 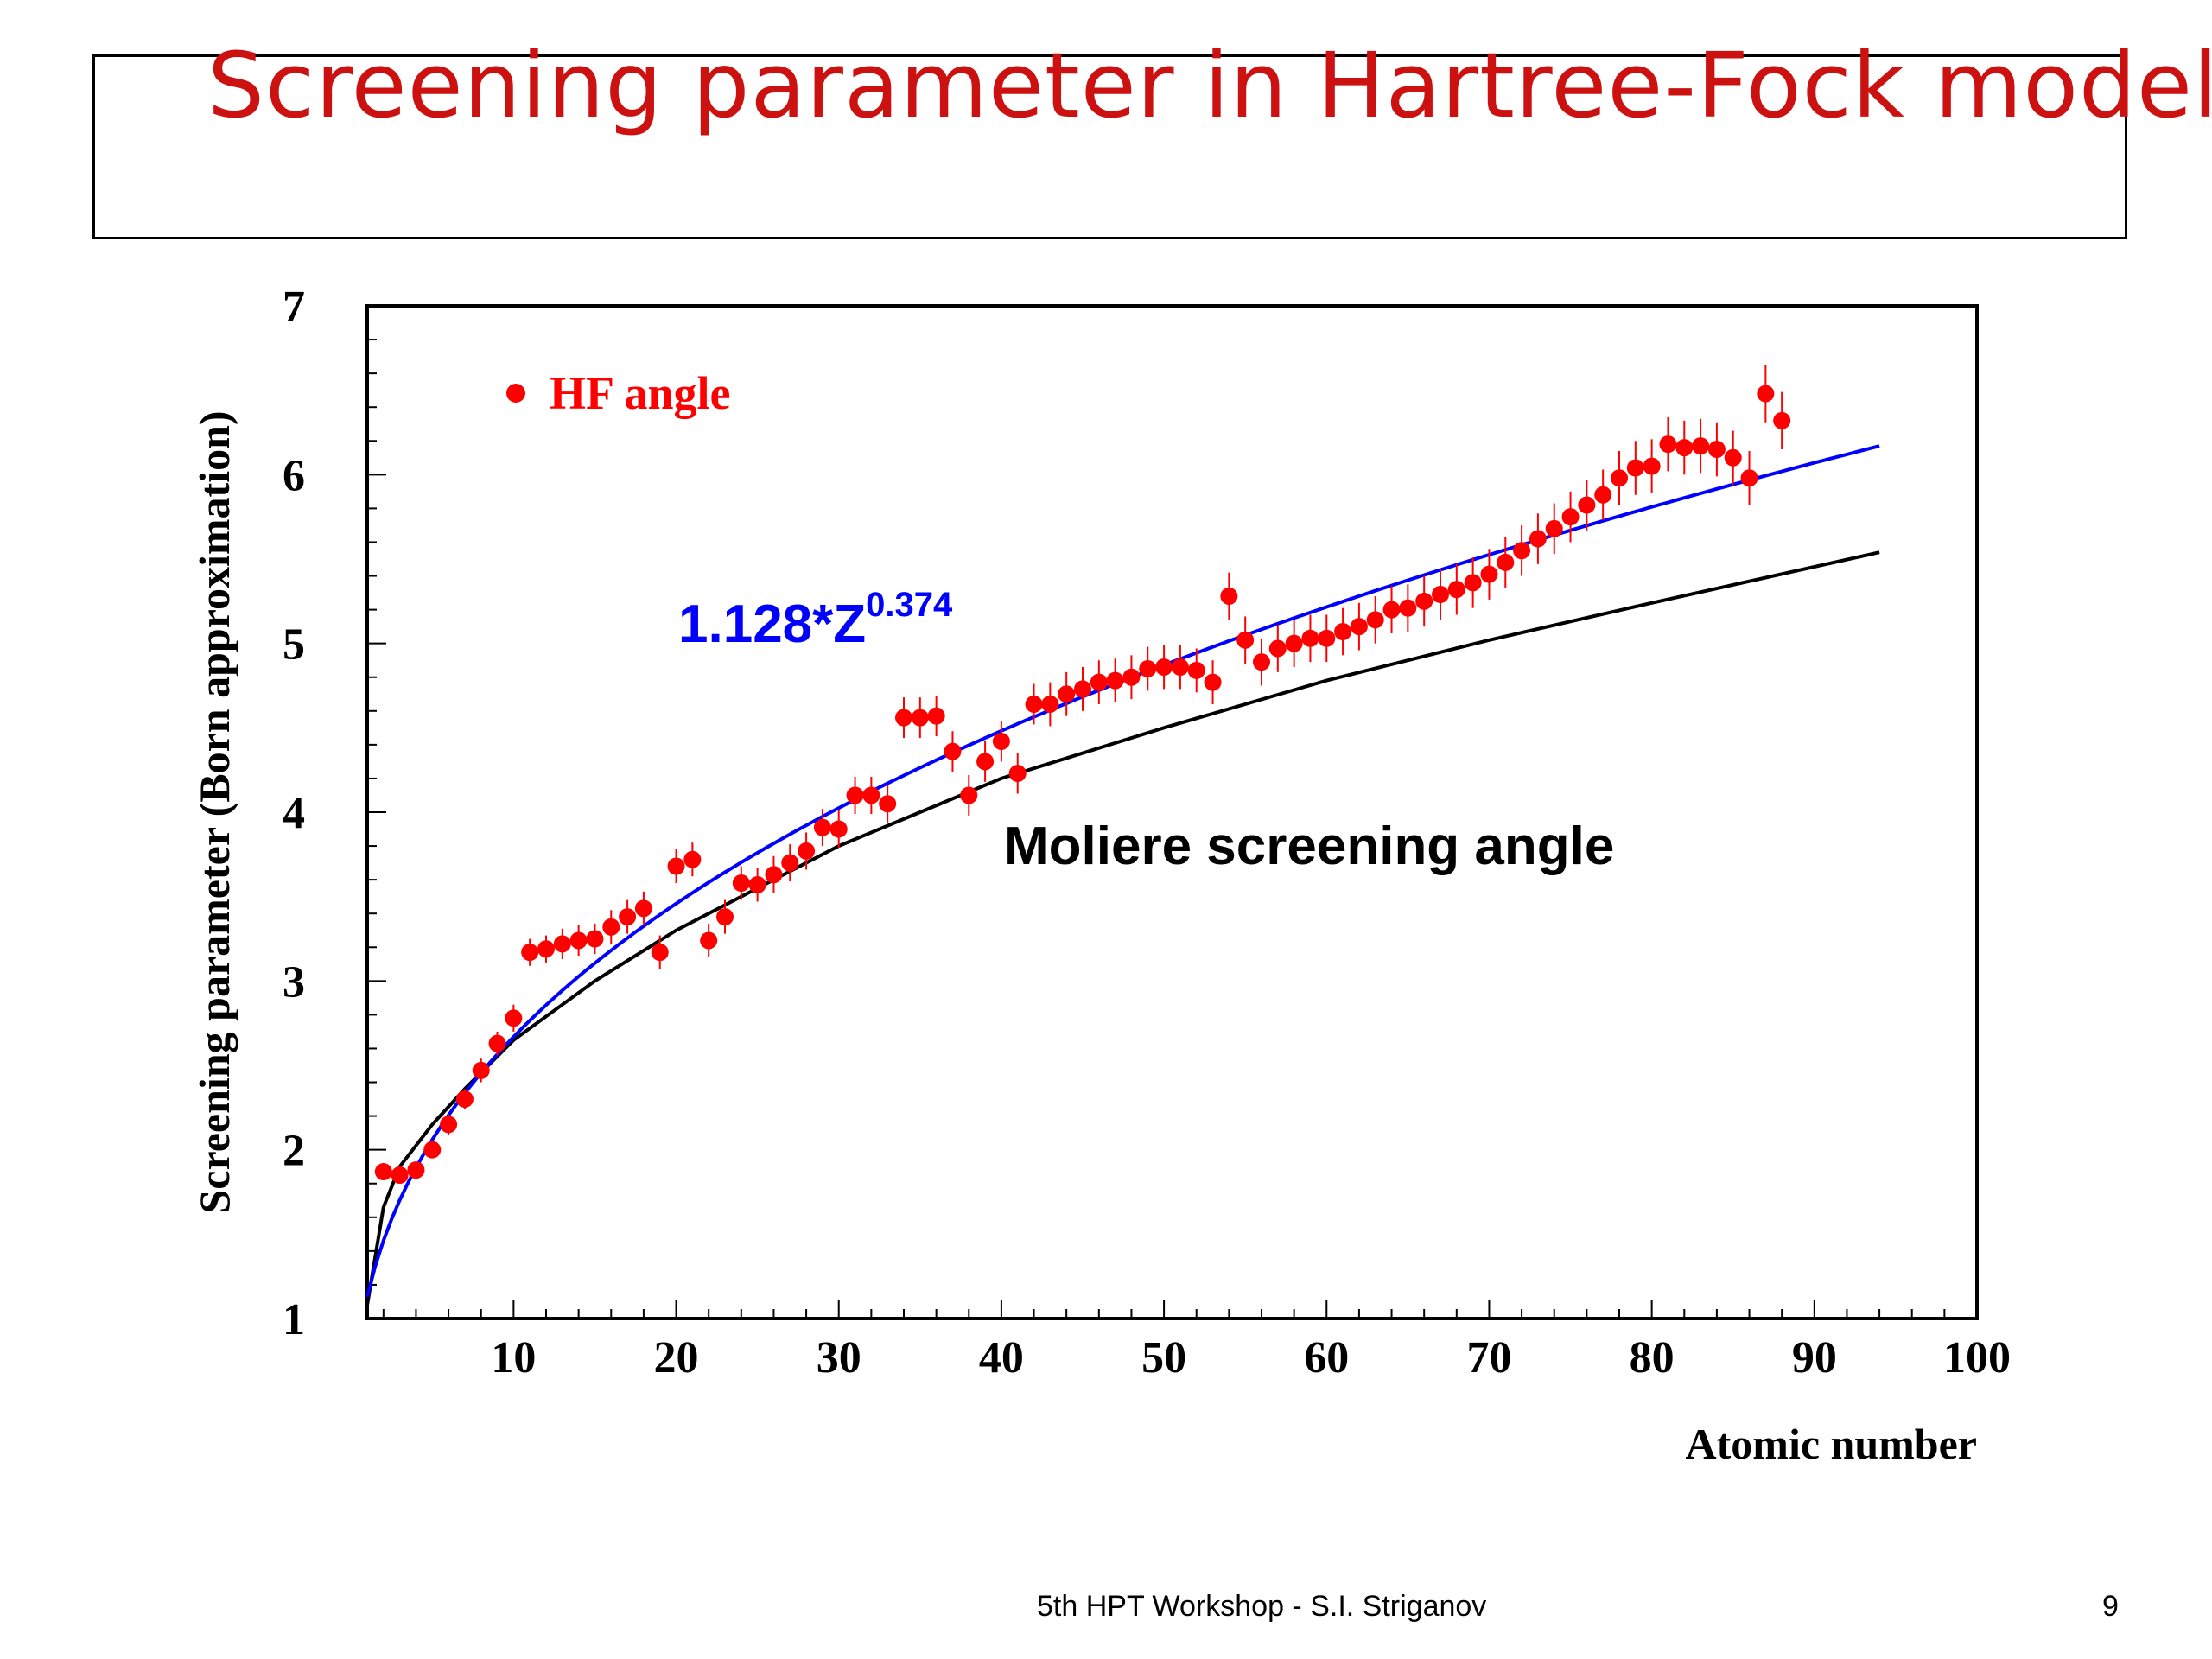 I want to click on y-tick-label: 3, so click(x=294, y=982).